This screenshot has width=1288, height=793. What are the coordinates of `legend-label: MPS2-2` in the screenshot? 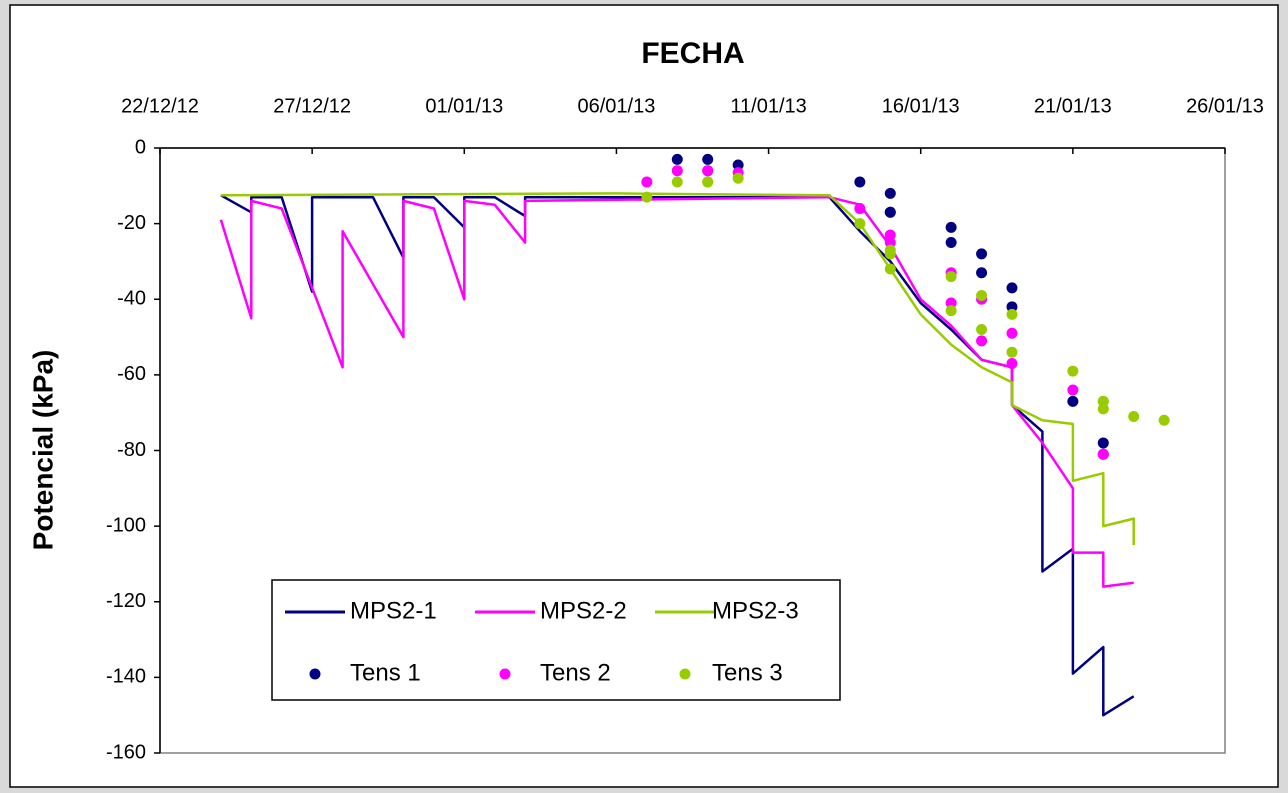 It's located at (583, 610).